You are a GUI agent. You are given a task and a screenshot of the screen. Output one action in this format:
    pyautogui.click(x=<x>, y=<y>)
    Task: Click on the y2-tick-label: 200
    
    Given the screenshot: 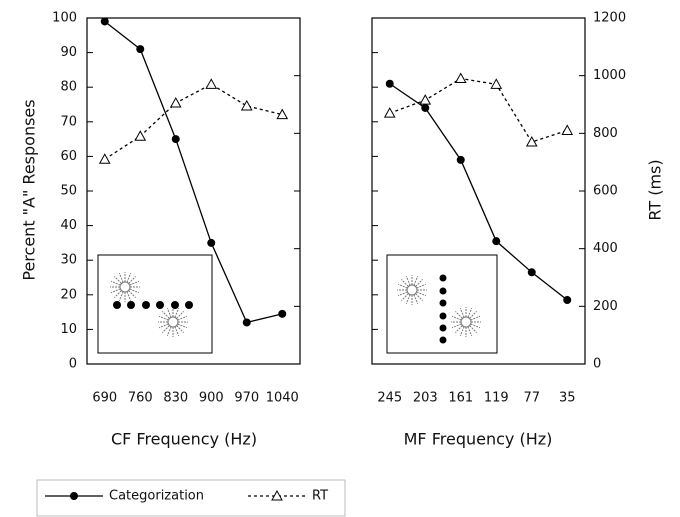 What is the action you would take?
    pyautogui.click(x=605, y=306)
    